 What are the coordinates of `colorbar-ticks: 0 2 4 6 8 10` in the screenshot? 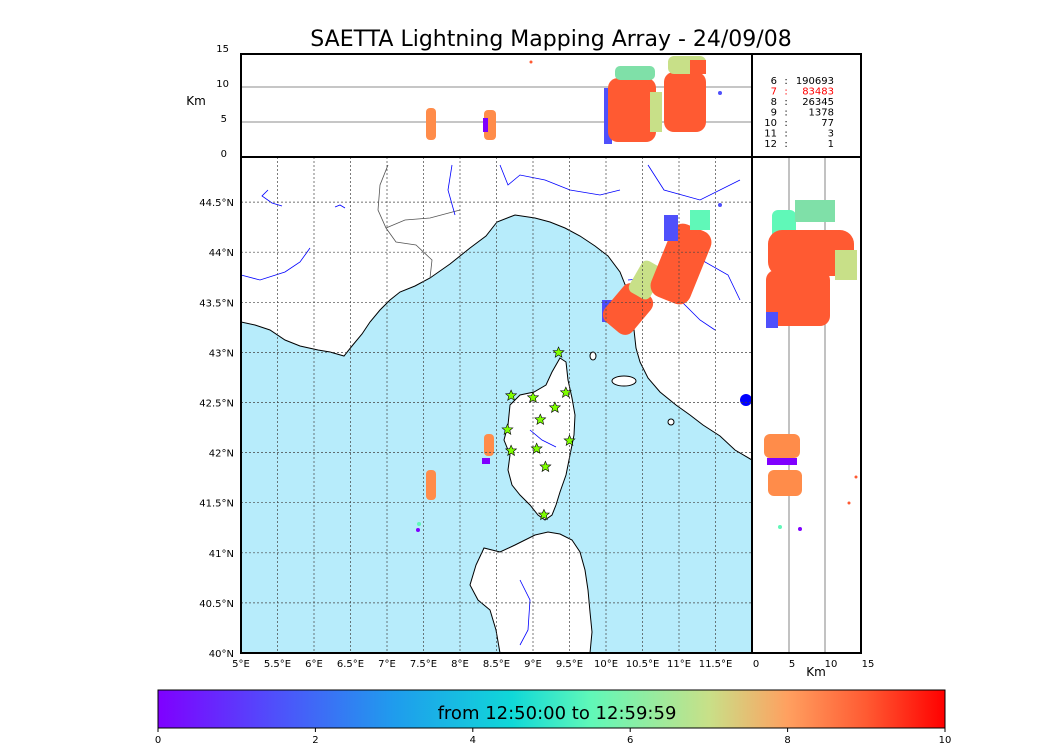 It's located at (553, 737).